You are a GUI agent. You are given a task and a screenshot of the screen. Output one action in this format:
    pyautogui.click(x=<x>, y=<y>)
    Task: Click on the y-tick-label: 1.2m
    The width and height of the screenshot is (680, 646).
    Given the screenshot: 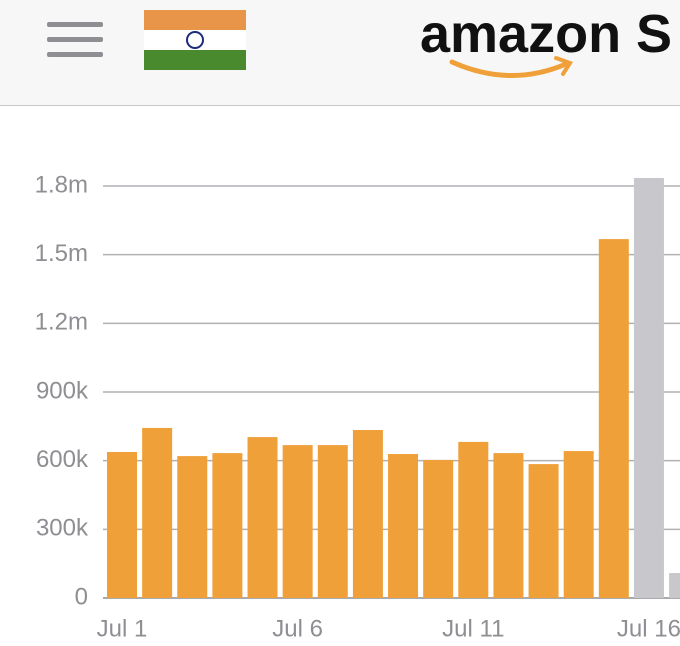 What is the action you would take?
    pyautogui.click(x=61, y=322)
    